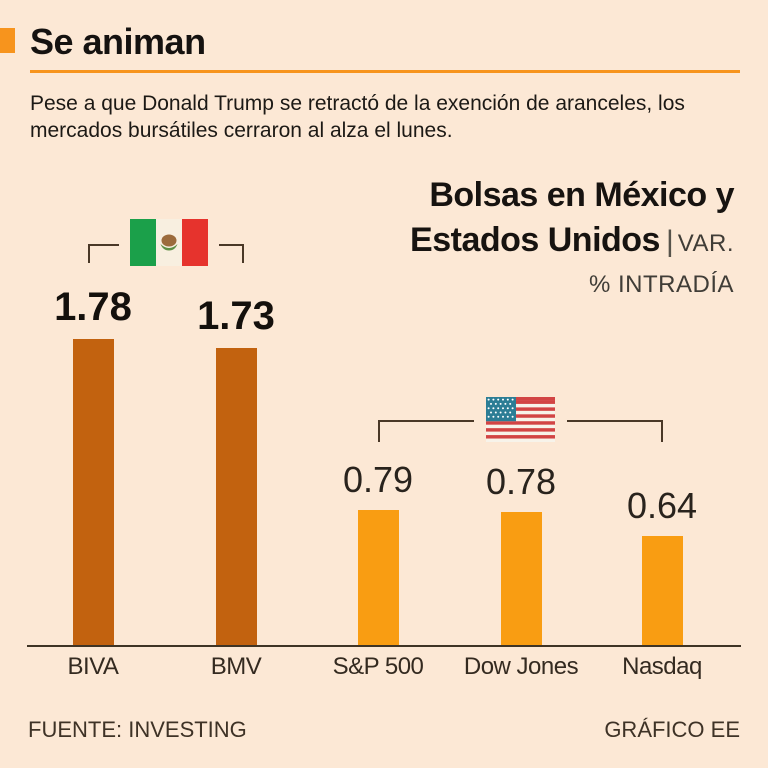 This screenshot has width=768, height=768. Describe the element at coordinates (236, 316) in the screenshot. I see `value-label-bmv: 1.73` at that location.